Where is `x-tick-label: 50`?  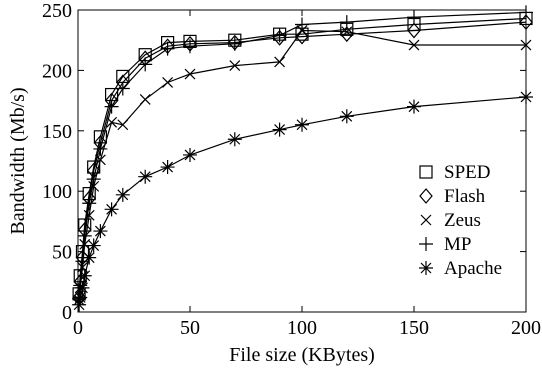
x-tick-label: 50 is located at coordinates (190, 328).